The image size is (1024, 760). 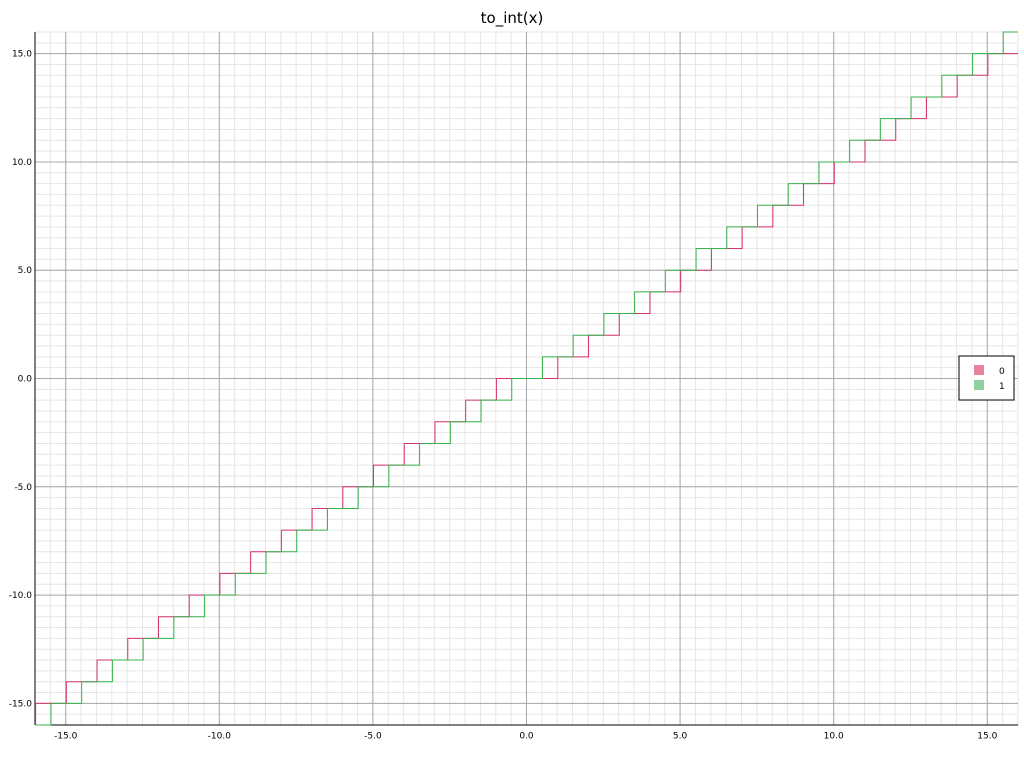 What do you see at coordinates (21, 704) in the screenshot?
I see `y-tick-label: -15.0` at bounding box center [21, 704].